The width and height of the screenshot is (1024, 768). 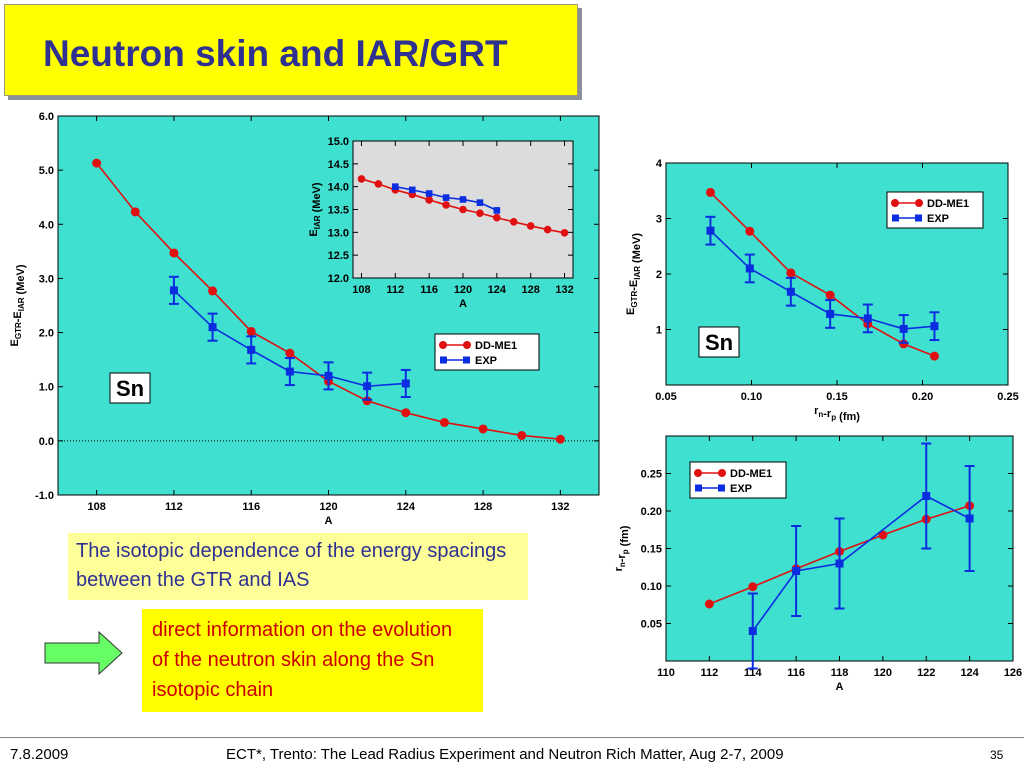 I want to click on main-legend, so click(x=487, y=352).